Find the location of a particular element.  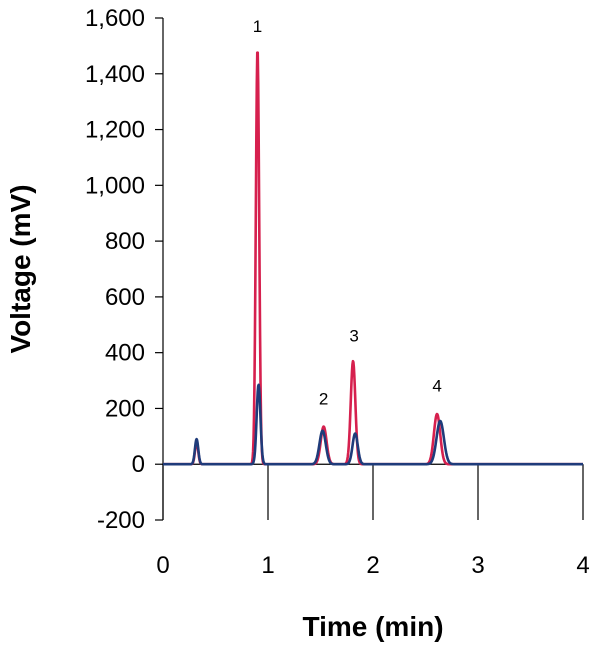

peak-label: 2 is located at coordinates (323, 398).